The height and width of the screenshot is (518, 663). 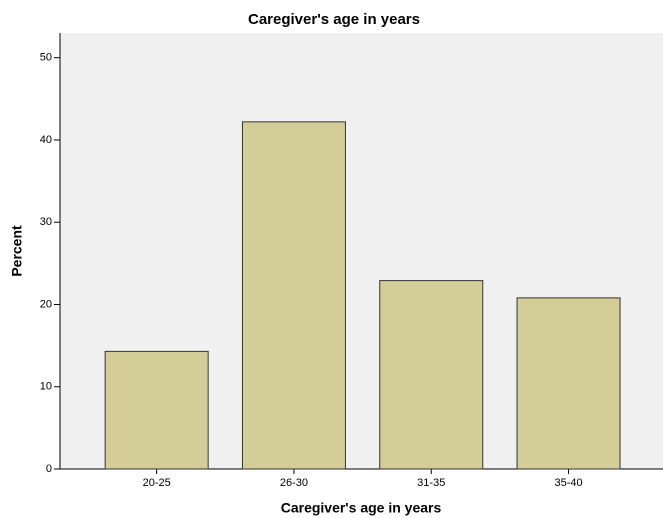 I want to click on x-tick-label: 20-25, so click(x=157, y=483).